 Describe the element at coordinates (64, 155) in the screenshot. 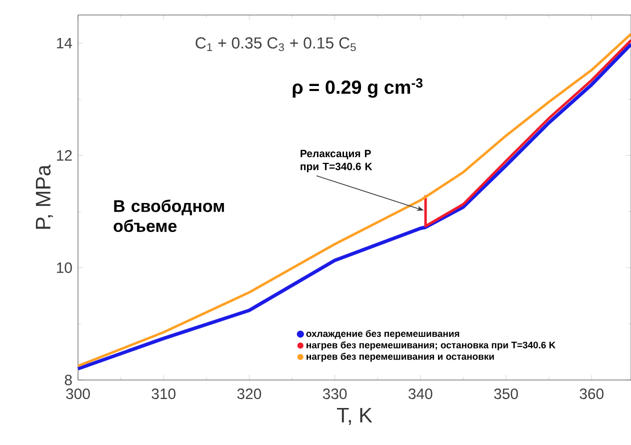

I see `y-tick-label: 12` at that location.